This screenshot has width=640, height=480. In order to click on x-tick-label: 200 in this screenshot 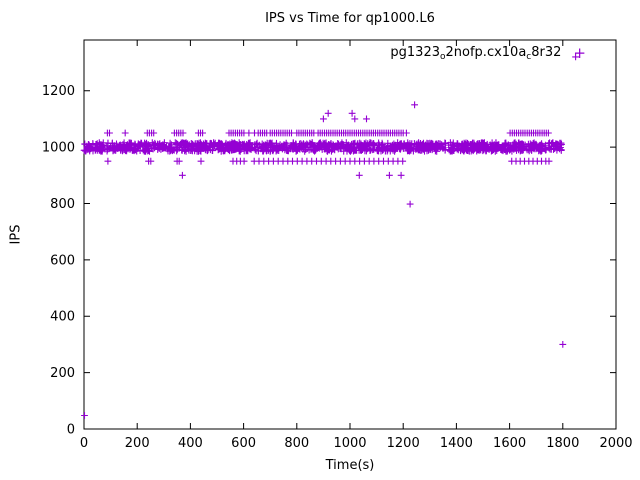, I will do `click(137, 443)`.